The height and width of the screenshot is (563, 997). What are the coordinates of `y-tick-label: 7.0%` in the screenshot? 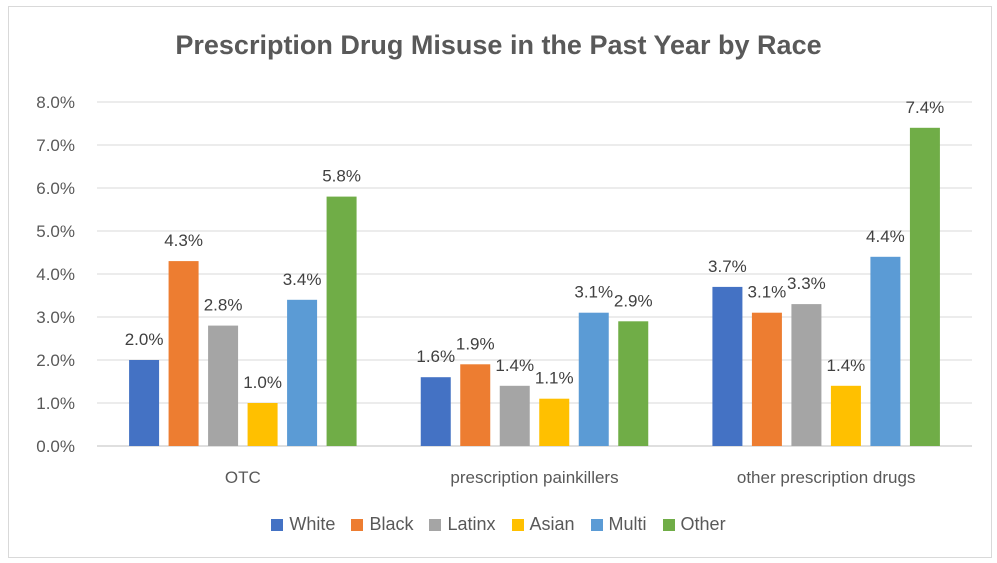 It's located at (55, 145).